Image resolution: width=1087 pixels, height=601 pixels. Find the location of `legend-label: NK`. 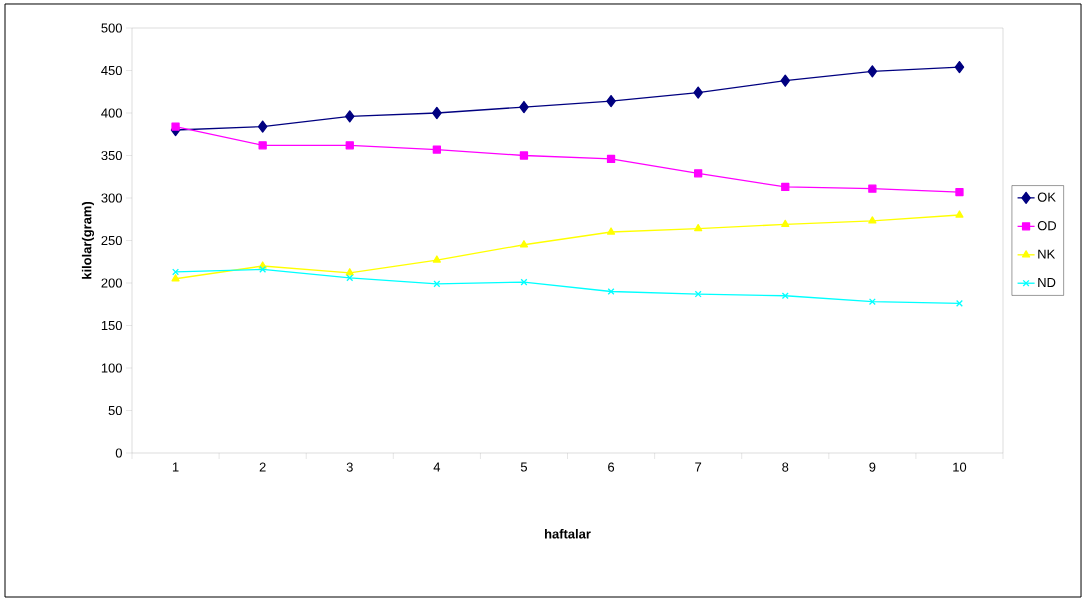

legend-label: NK is located at coordinates (1047, 254).